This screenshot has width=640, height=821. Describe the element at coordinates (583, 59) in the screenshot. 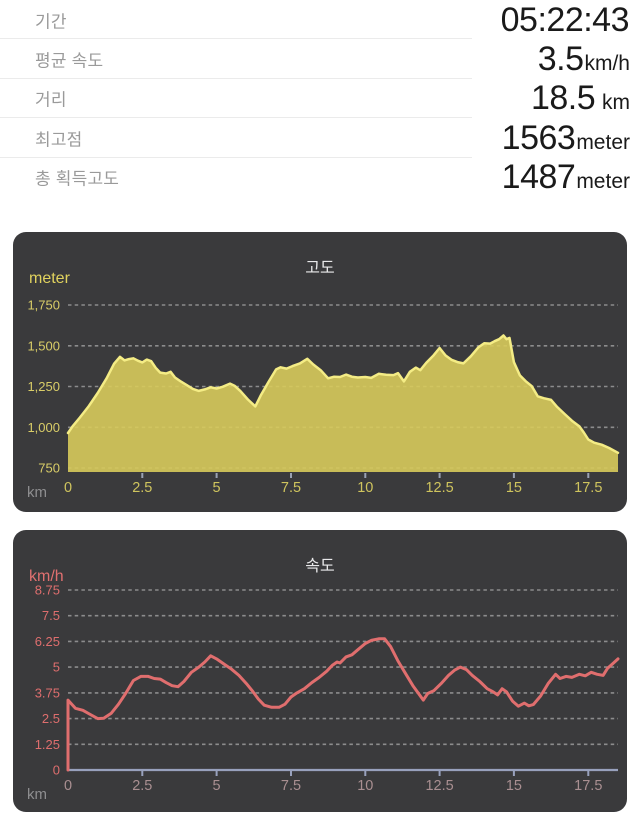

I see `avg-speed-value: 3.5 km/h` at that location.